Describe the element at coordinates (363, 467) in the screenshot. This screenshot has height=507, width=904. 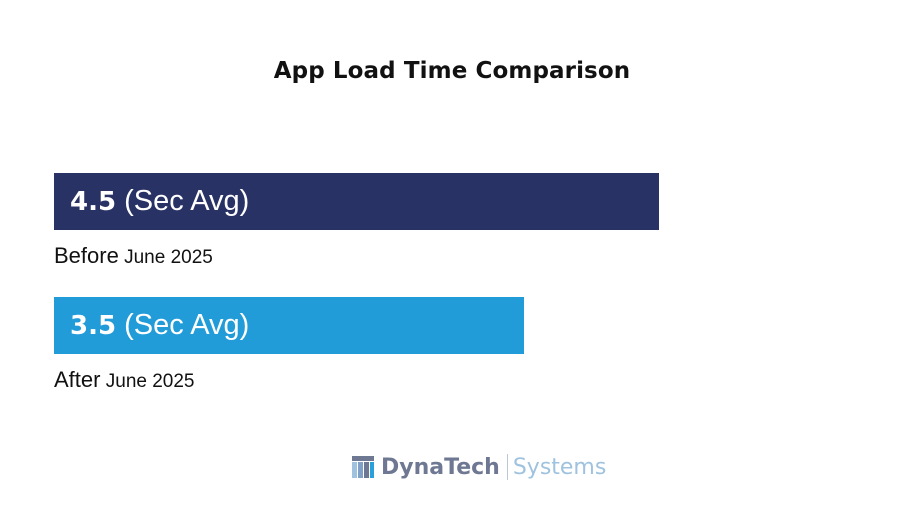
I see `dynatech-logo-icon` at that location.